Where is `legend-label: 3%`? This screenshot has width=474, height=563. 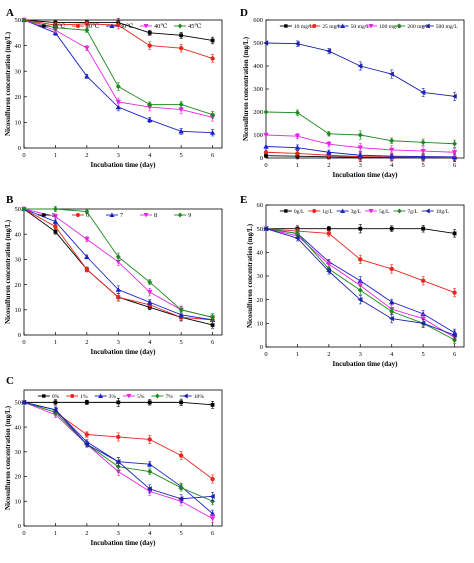 legend-label: 3% is located at coordinates (113, 397).